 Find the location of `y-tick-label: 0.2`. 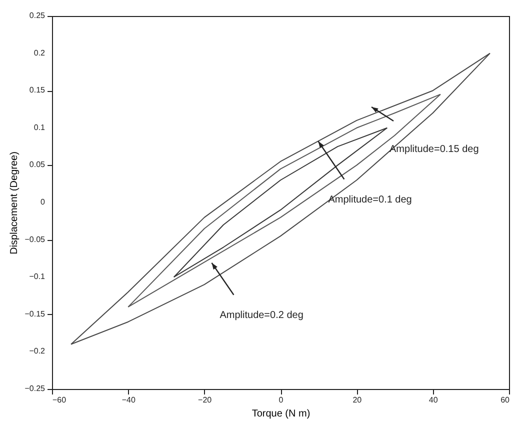

y-tick-label: 0.2 is located at coordinates (40, 53).